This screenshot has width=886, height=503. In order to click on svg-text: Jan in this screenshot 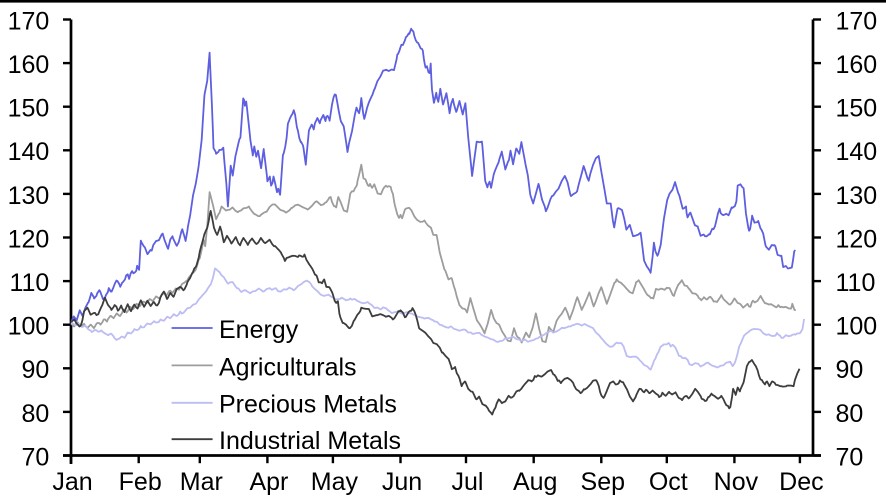, I will do `click(72, 482)`.